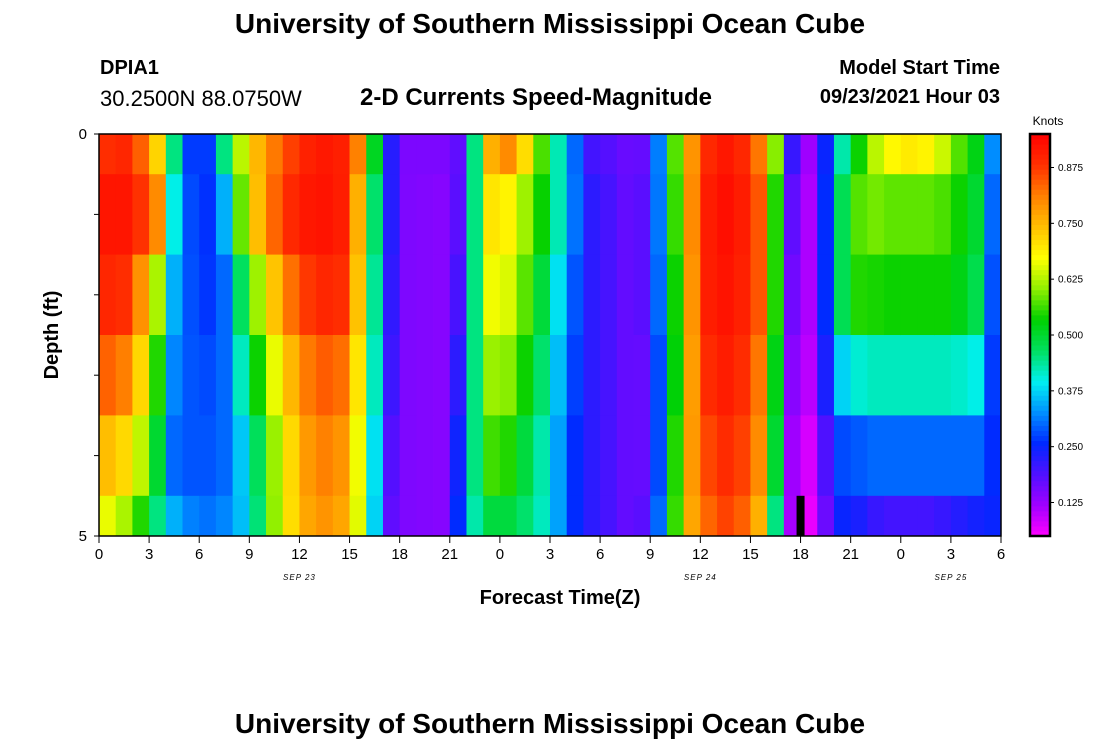  Describe the element at coordinates (399, 554) in the screenshot. I see `x-tick-label: 18` at that location.